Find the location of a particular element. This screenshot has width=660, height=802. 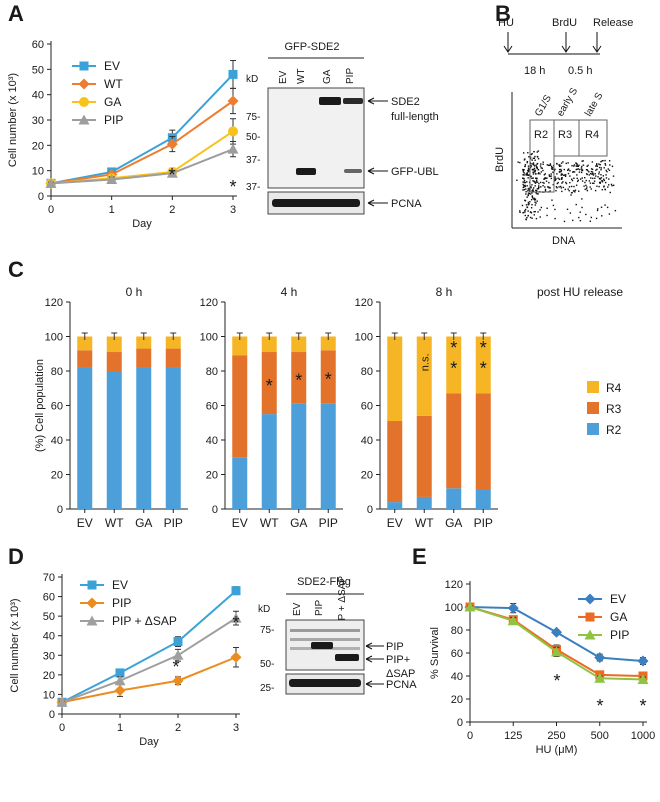

y-tick-label: 10 is located at coordinates (38, 172).